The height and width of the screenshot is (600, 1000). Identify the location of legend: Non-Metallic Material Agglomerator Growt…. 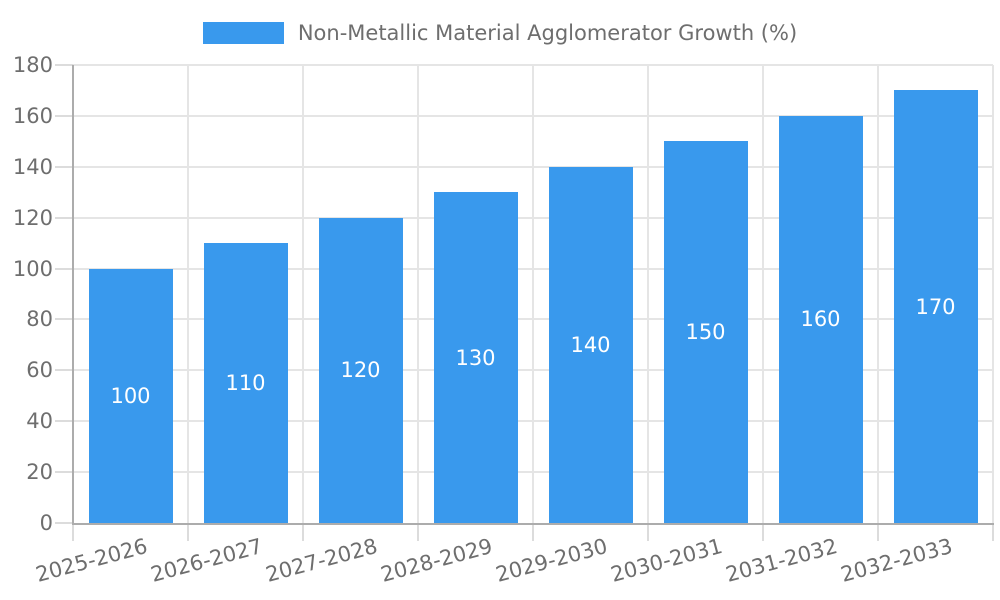
(500, 33).